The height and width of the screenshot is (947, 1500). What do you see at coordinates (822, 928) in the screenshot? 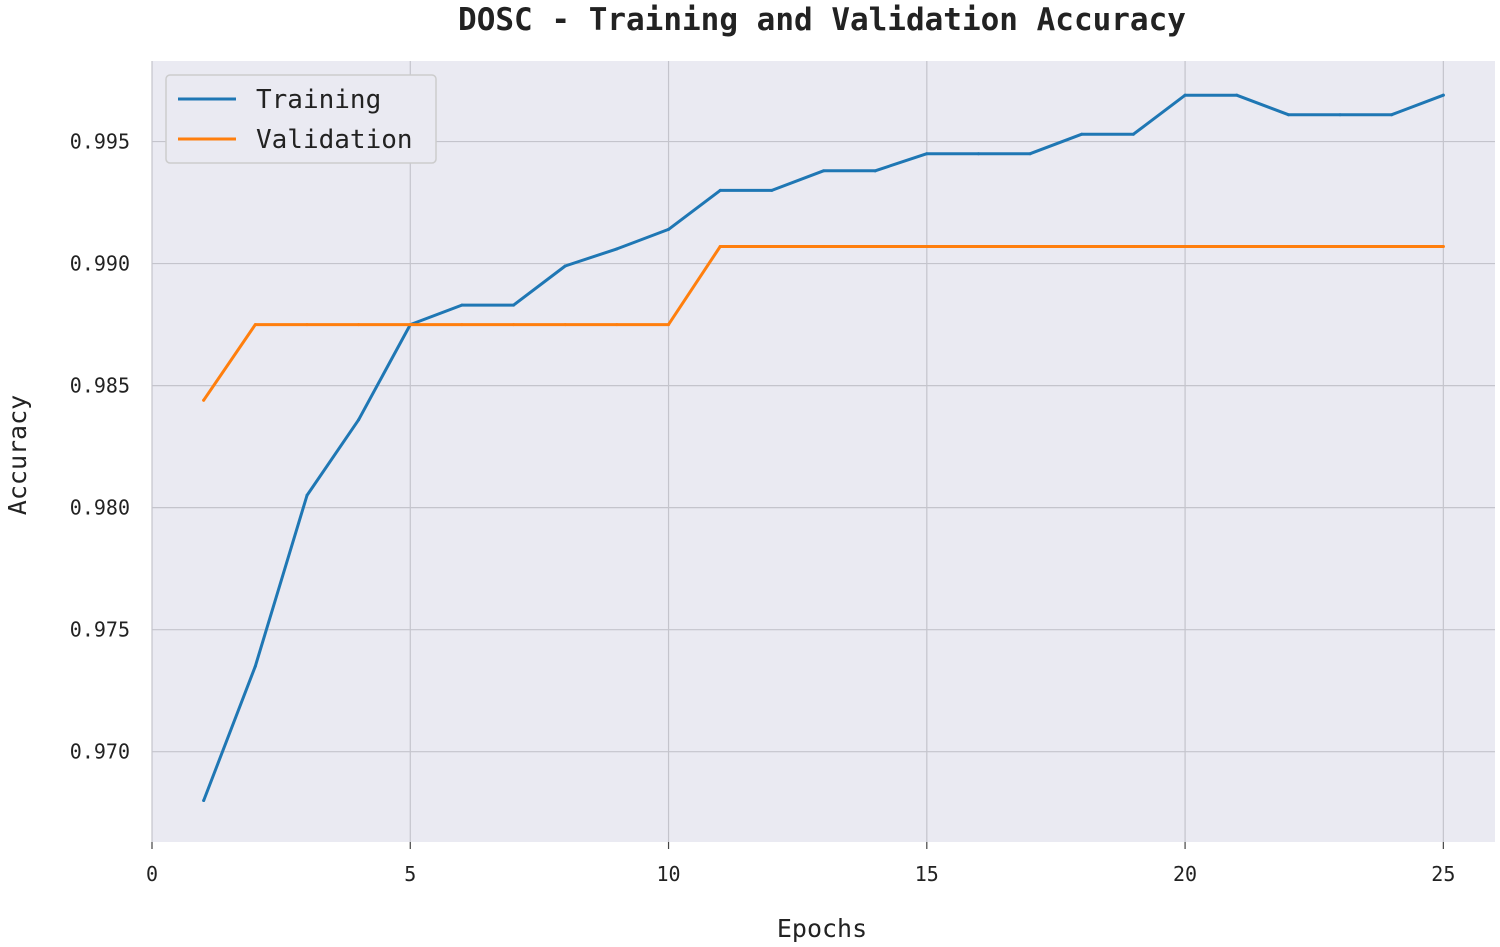
I see `x-axis-label: Epochs` at bounding box center [822, 928].